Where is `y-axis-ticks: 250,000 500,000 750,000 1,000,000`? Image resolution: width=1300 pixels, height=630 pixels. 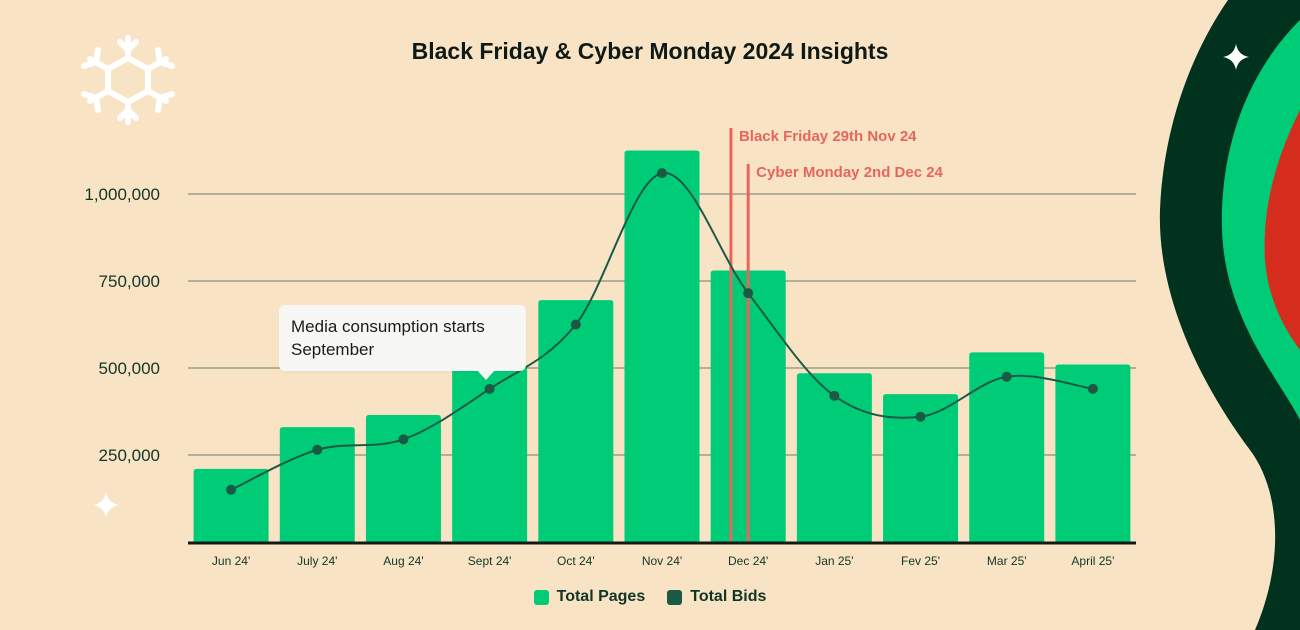 y-axis-ticks: 250,000 500,000 750,000 1,000,000 is located at coordinates (122, 325).